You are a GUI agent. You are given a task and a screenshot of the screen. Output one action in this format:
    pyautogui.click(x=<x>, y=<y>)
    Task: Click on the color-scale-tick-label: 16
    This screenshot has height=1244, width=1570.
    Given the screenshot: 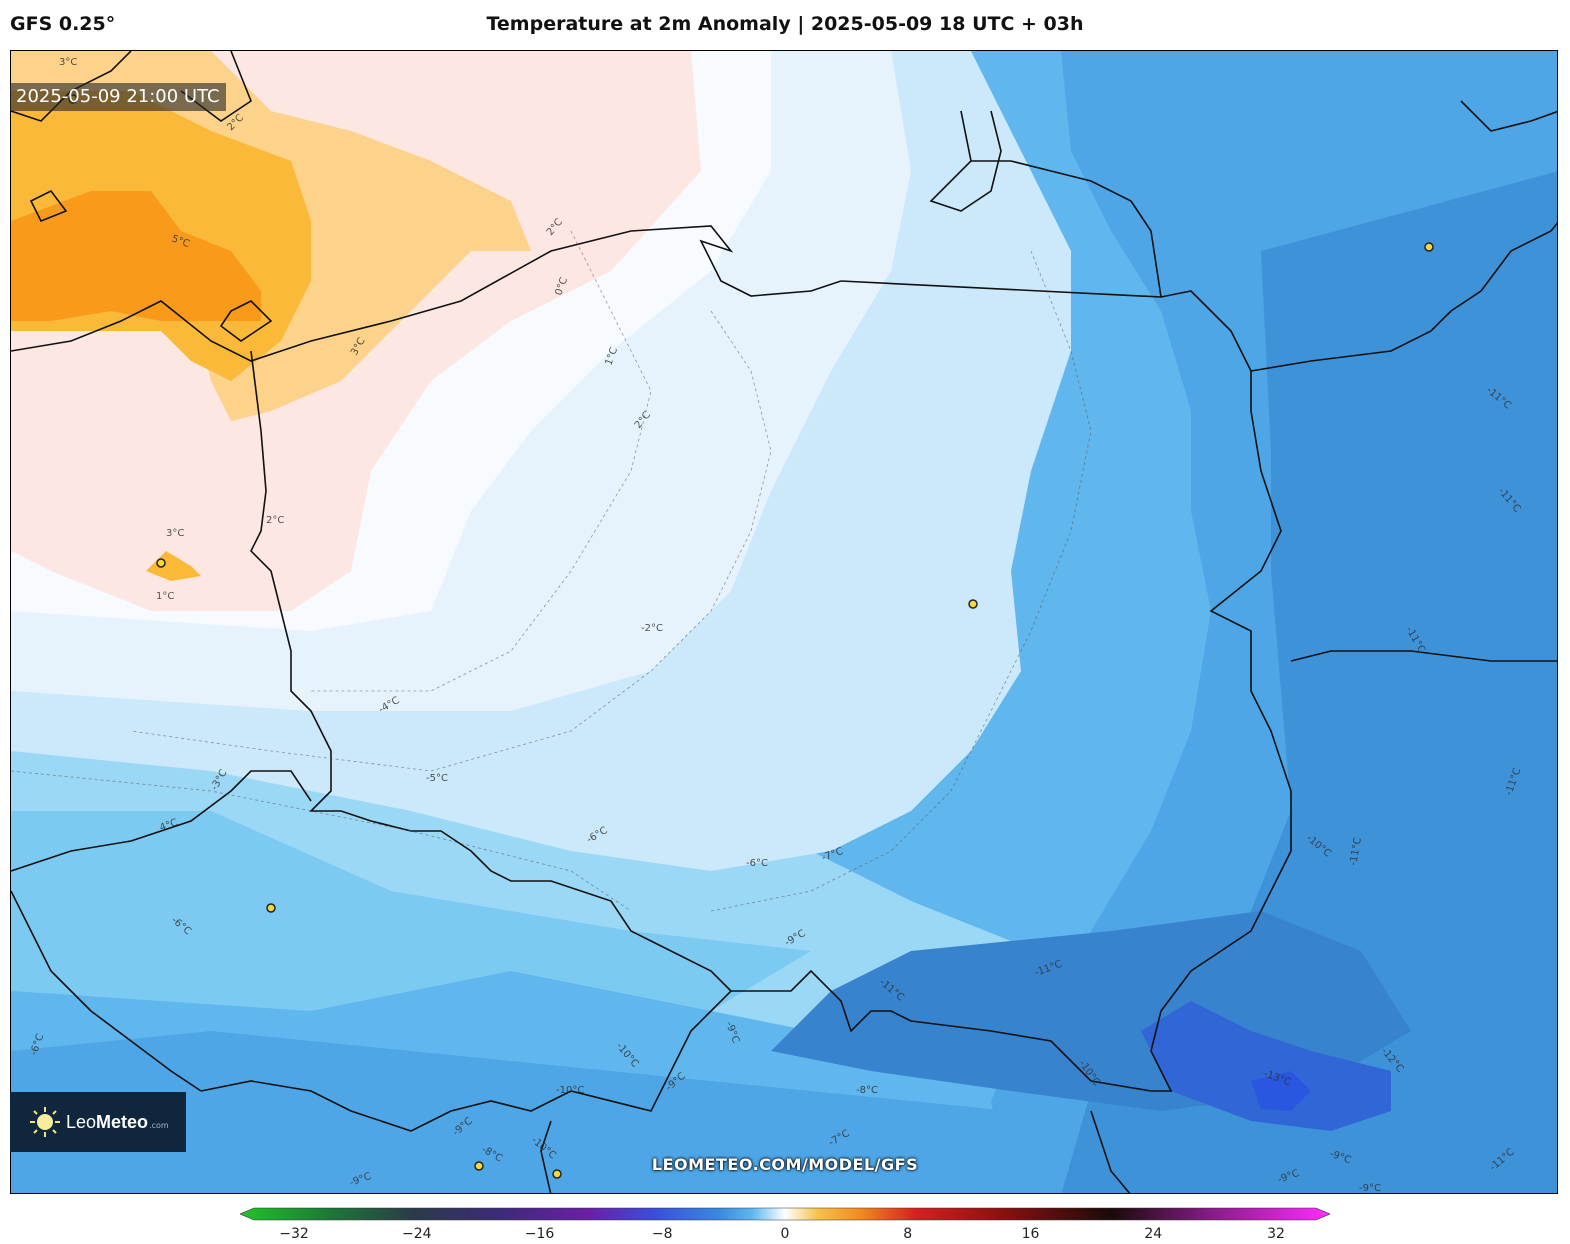 What is the action you would take?
    pyautogui.click(x=1030, y=1234)
    